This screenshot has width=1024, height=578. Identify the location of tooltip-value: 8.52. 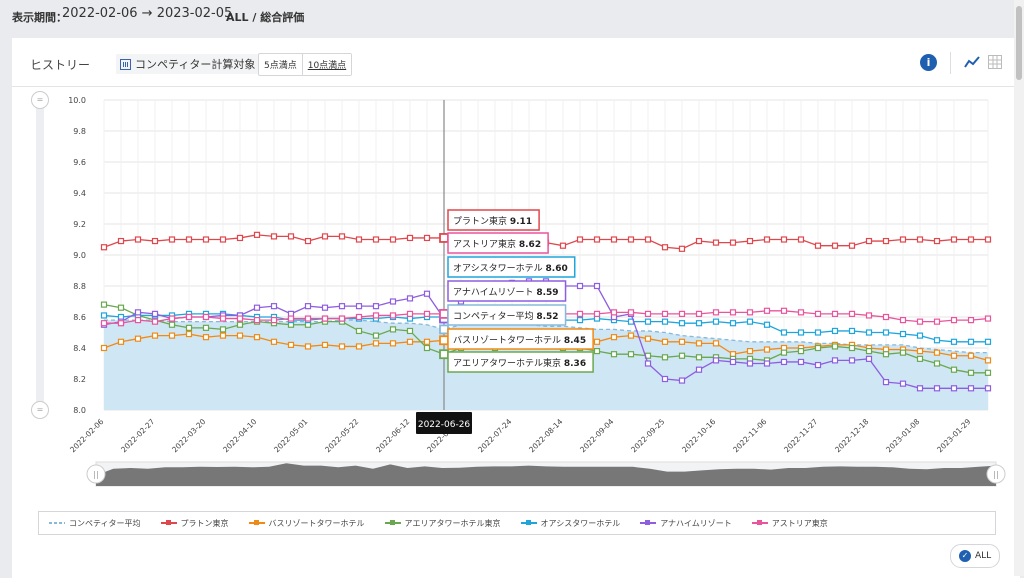
(547, 317).